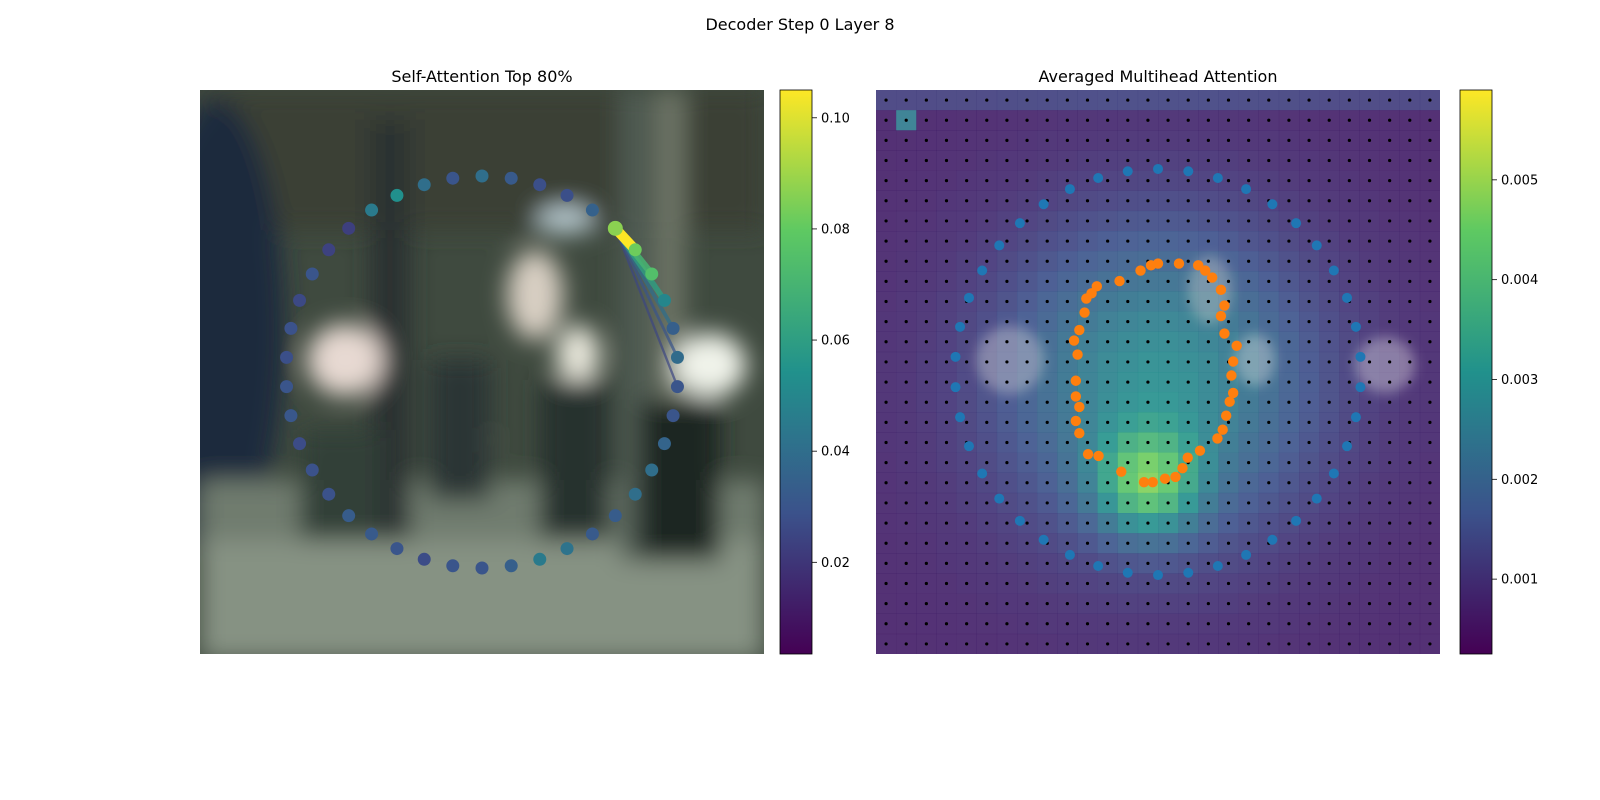  Describe the element at coordinates (1476, 372) in the screenshot. I see `colorbar-b-gradient` at that location.